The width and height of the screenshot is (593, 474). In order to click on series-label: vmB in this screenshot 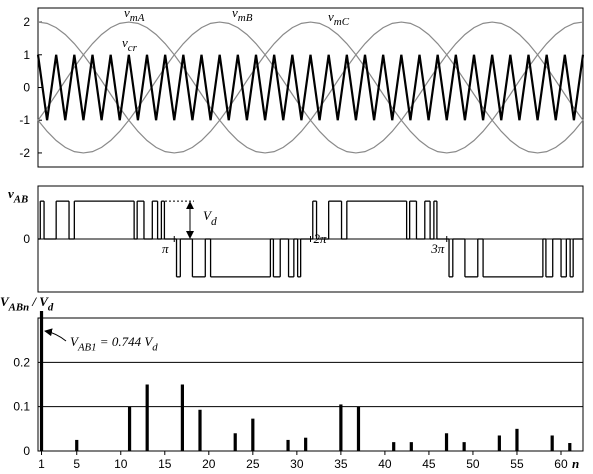, I will do `click(242, 14)`.